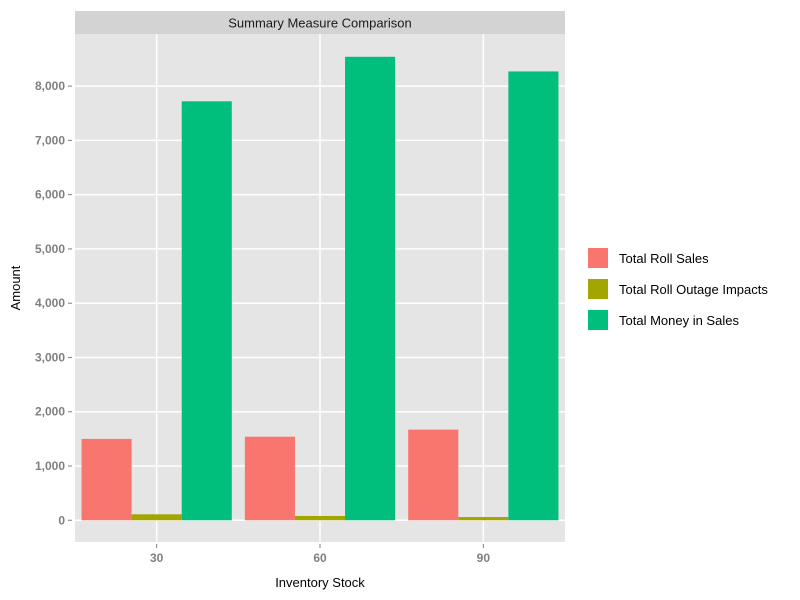 This screenshot has width=800, height=600. Describe the element at coordinates (50, 412) in the screenshot. I see `y-tick-label: 2,000` at that location.